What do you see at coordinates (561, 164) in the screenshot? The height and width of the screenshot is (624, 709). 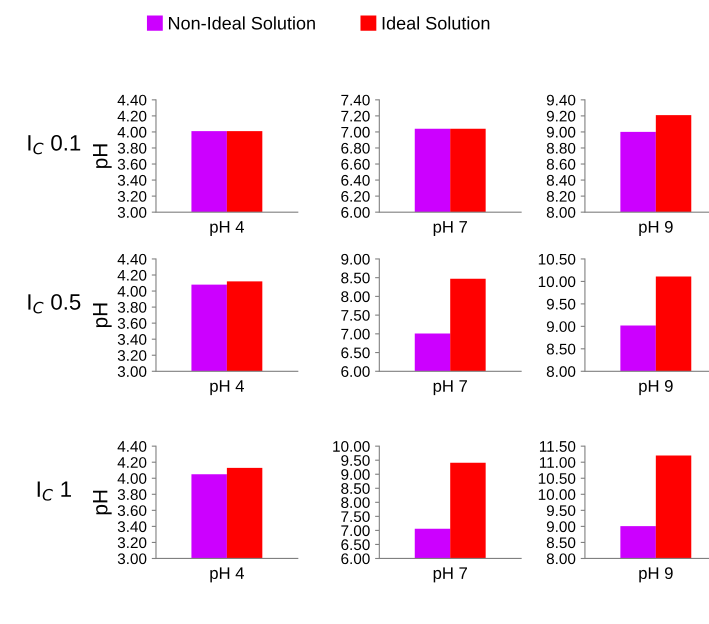 I see `y-tick-label: 8.60` at bounding box center [561, 164].